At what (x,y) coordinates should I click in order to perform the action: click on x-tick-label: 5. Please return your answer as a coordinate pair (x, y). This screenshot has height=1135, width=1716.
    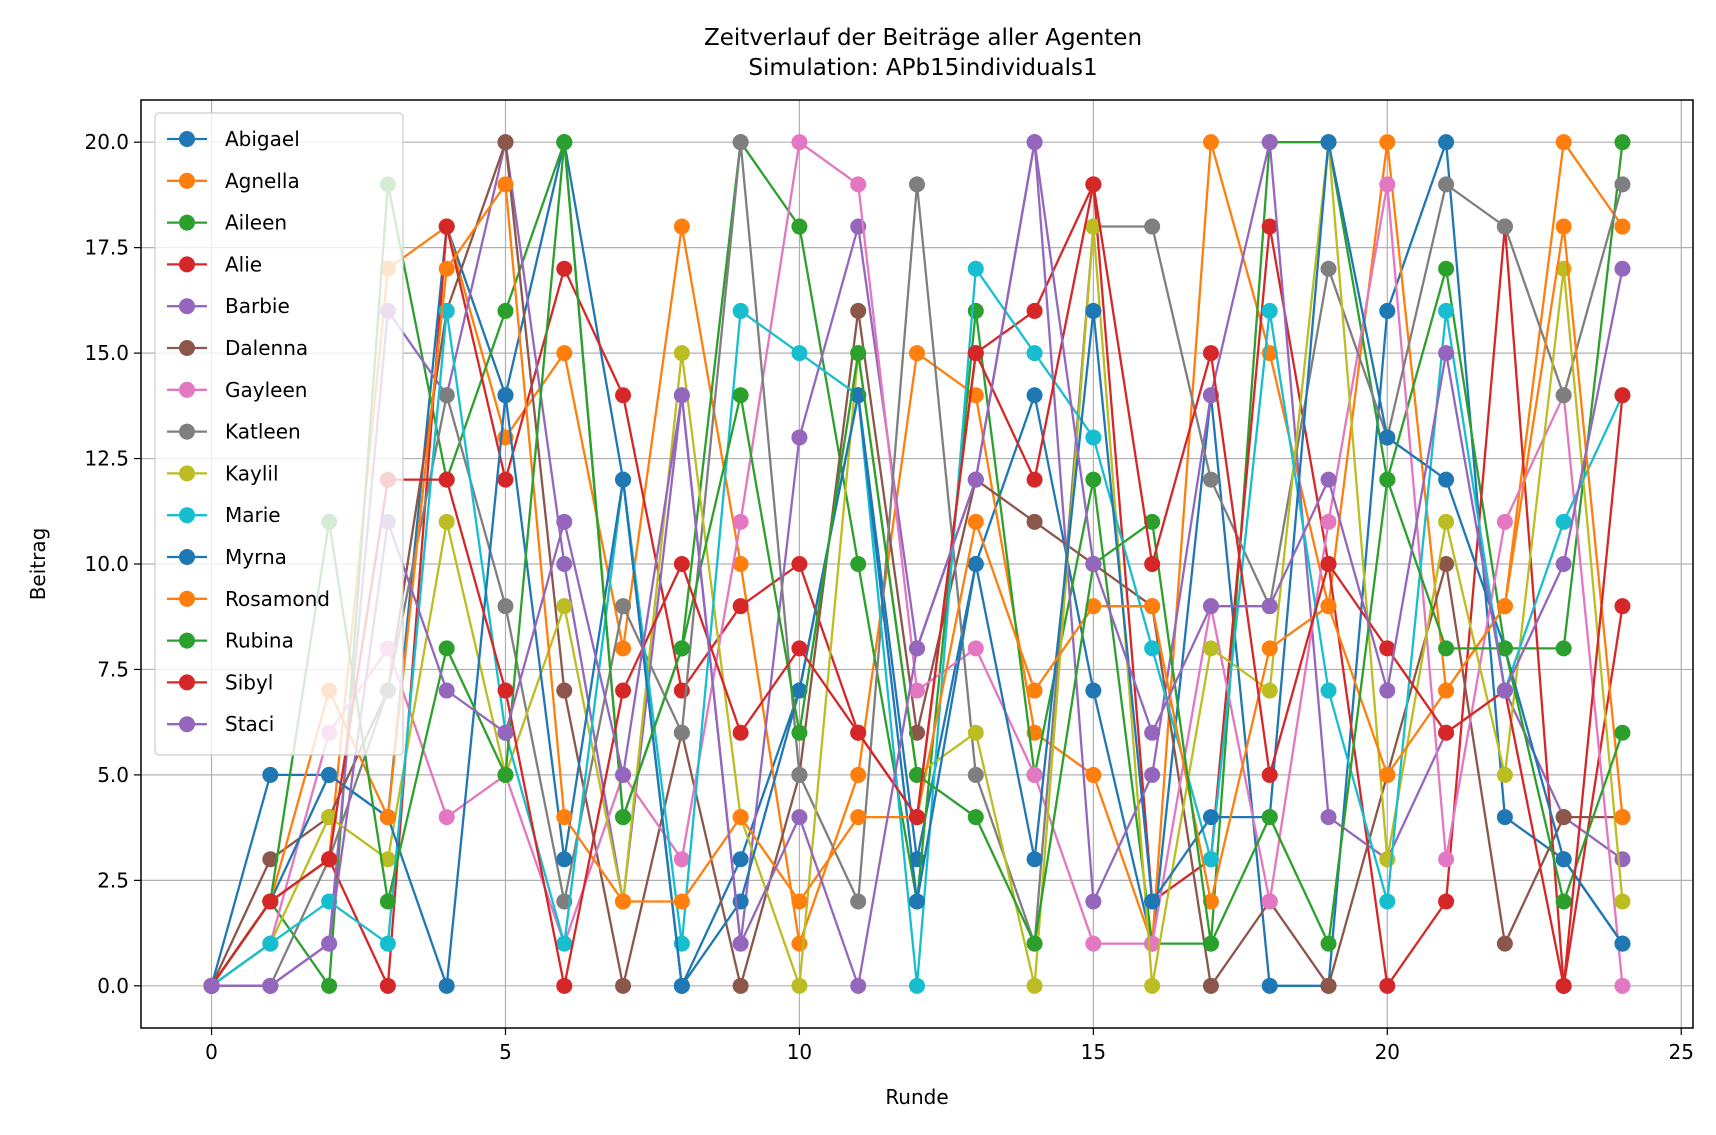
    Looking at the image, I should click on (505, 1052).